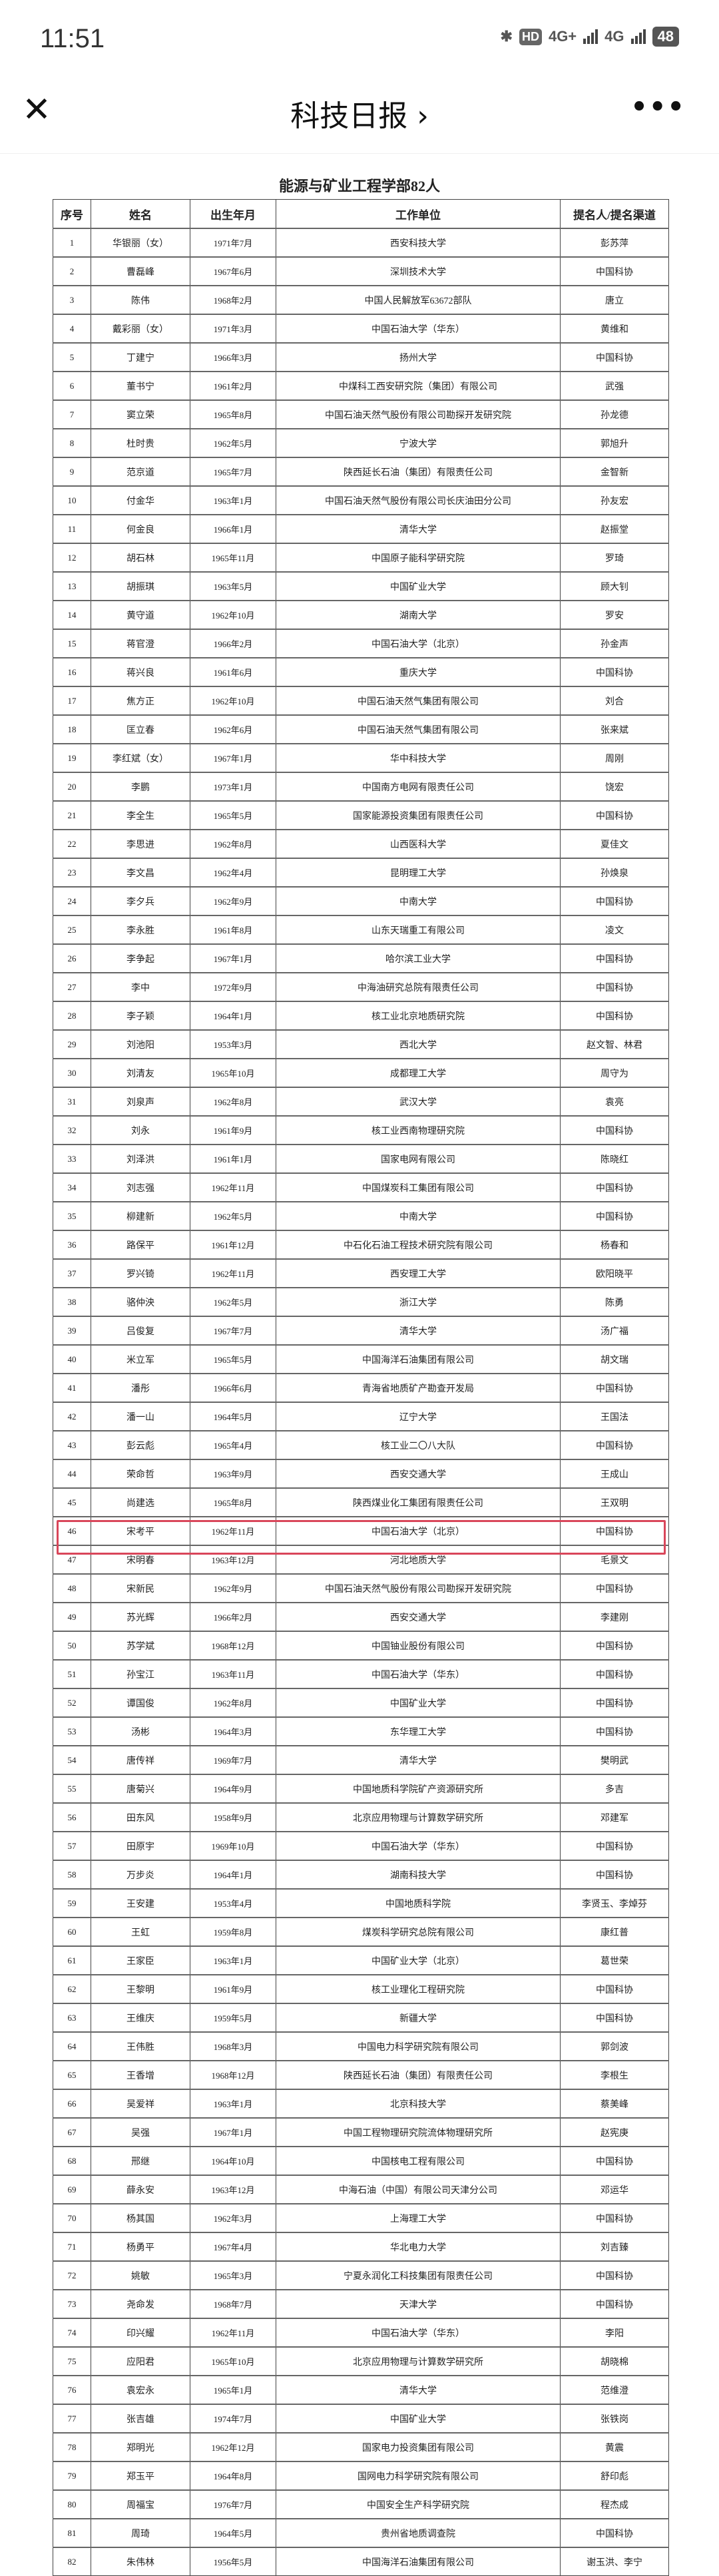  I want to click on cell-birth: 1973年1月, so click(233, 787).